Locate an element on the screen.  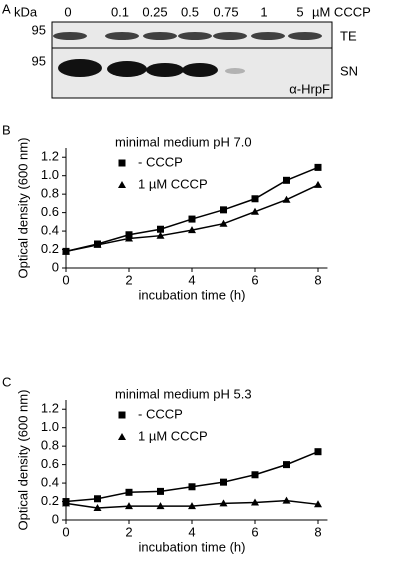
antibody-label: α-HrpF is located at coordinates (309, 88).